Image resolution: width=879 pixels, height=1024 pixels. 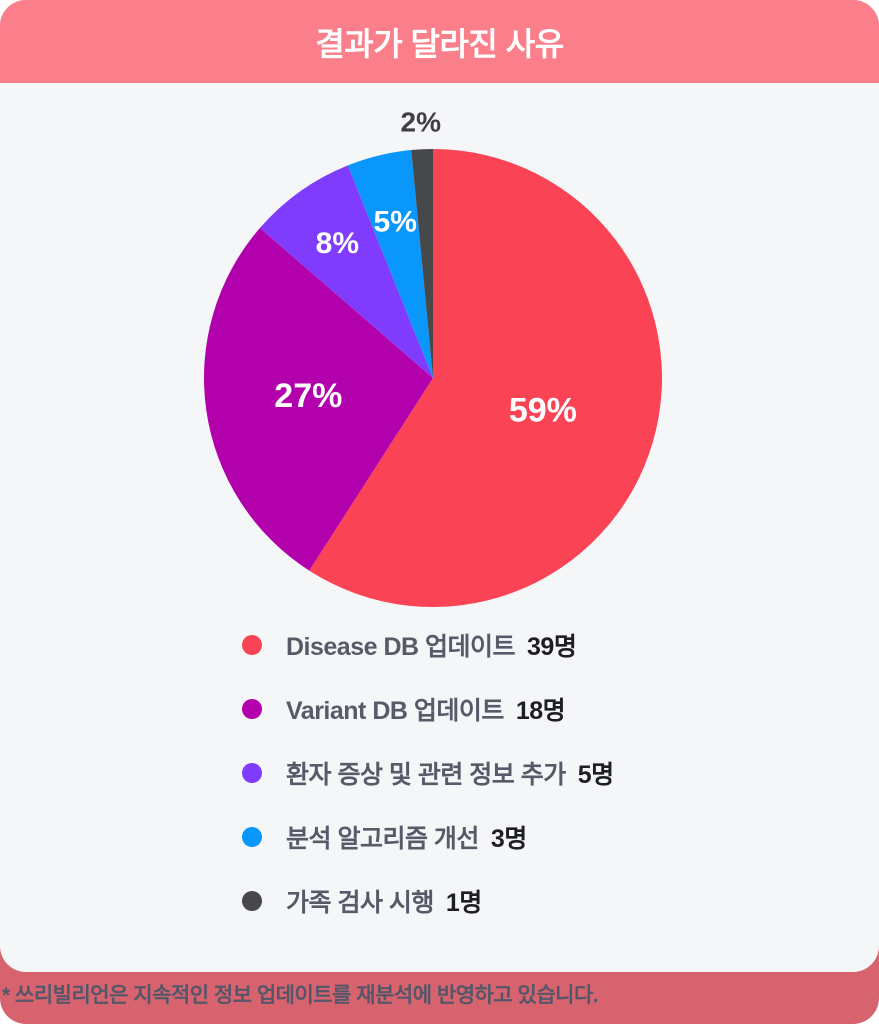 What do you see at coordinates (395, 711) in the screenshot?
I see `legend-label: Variant DB 업데이트` at bounding box center [395, 711].